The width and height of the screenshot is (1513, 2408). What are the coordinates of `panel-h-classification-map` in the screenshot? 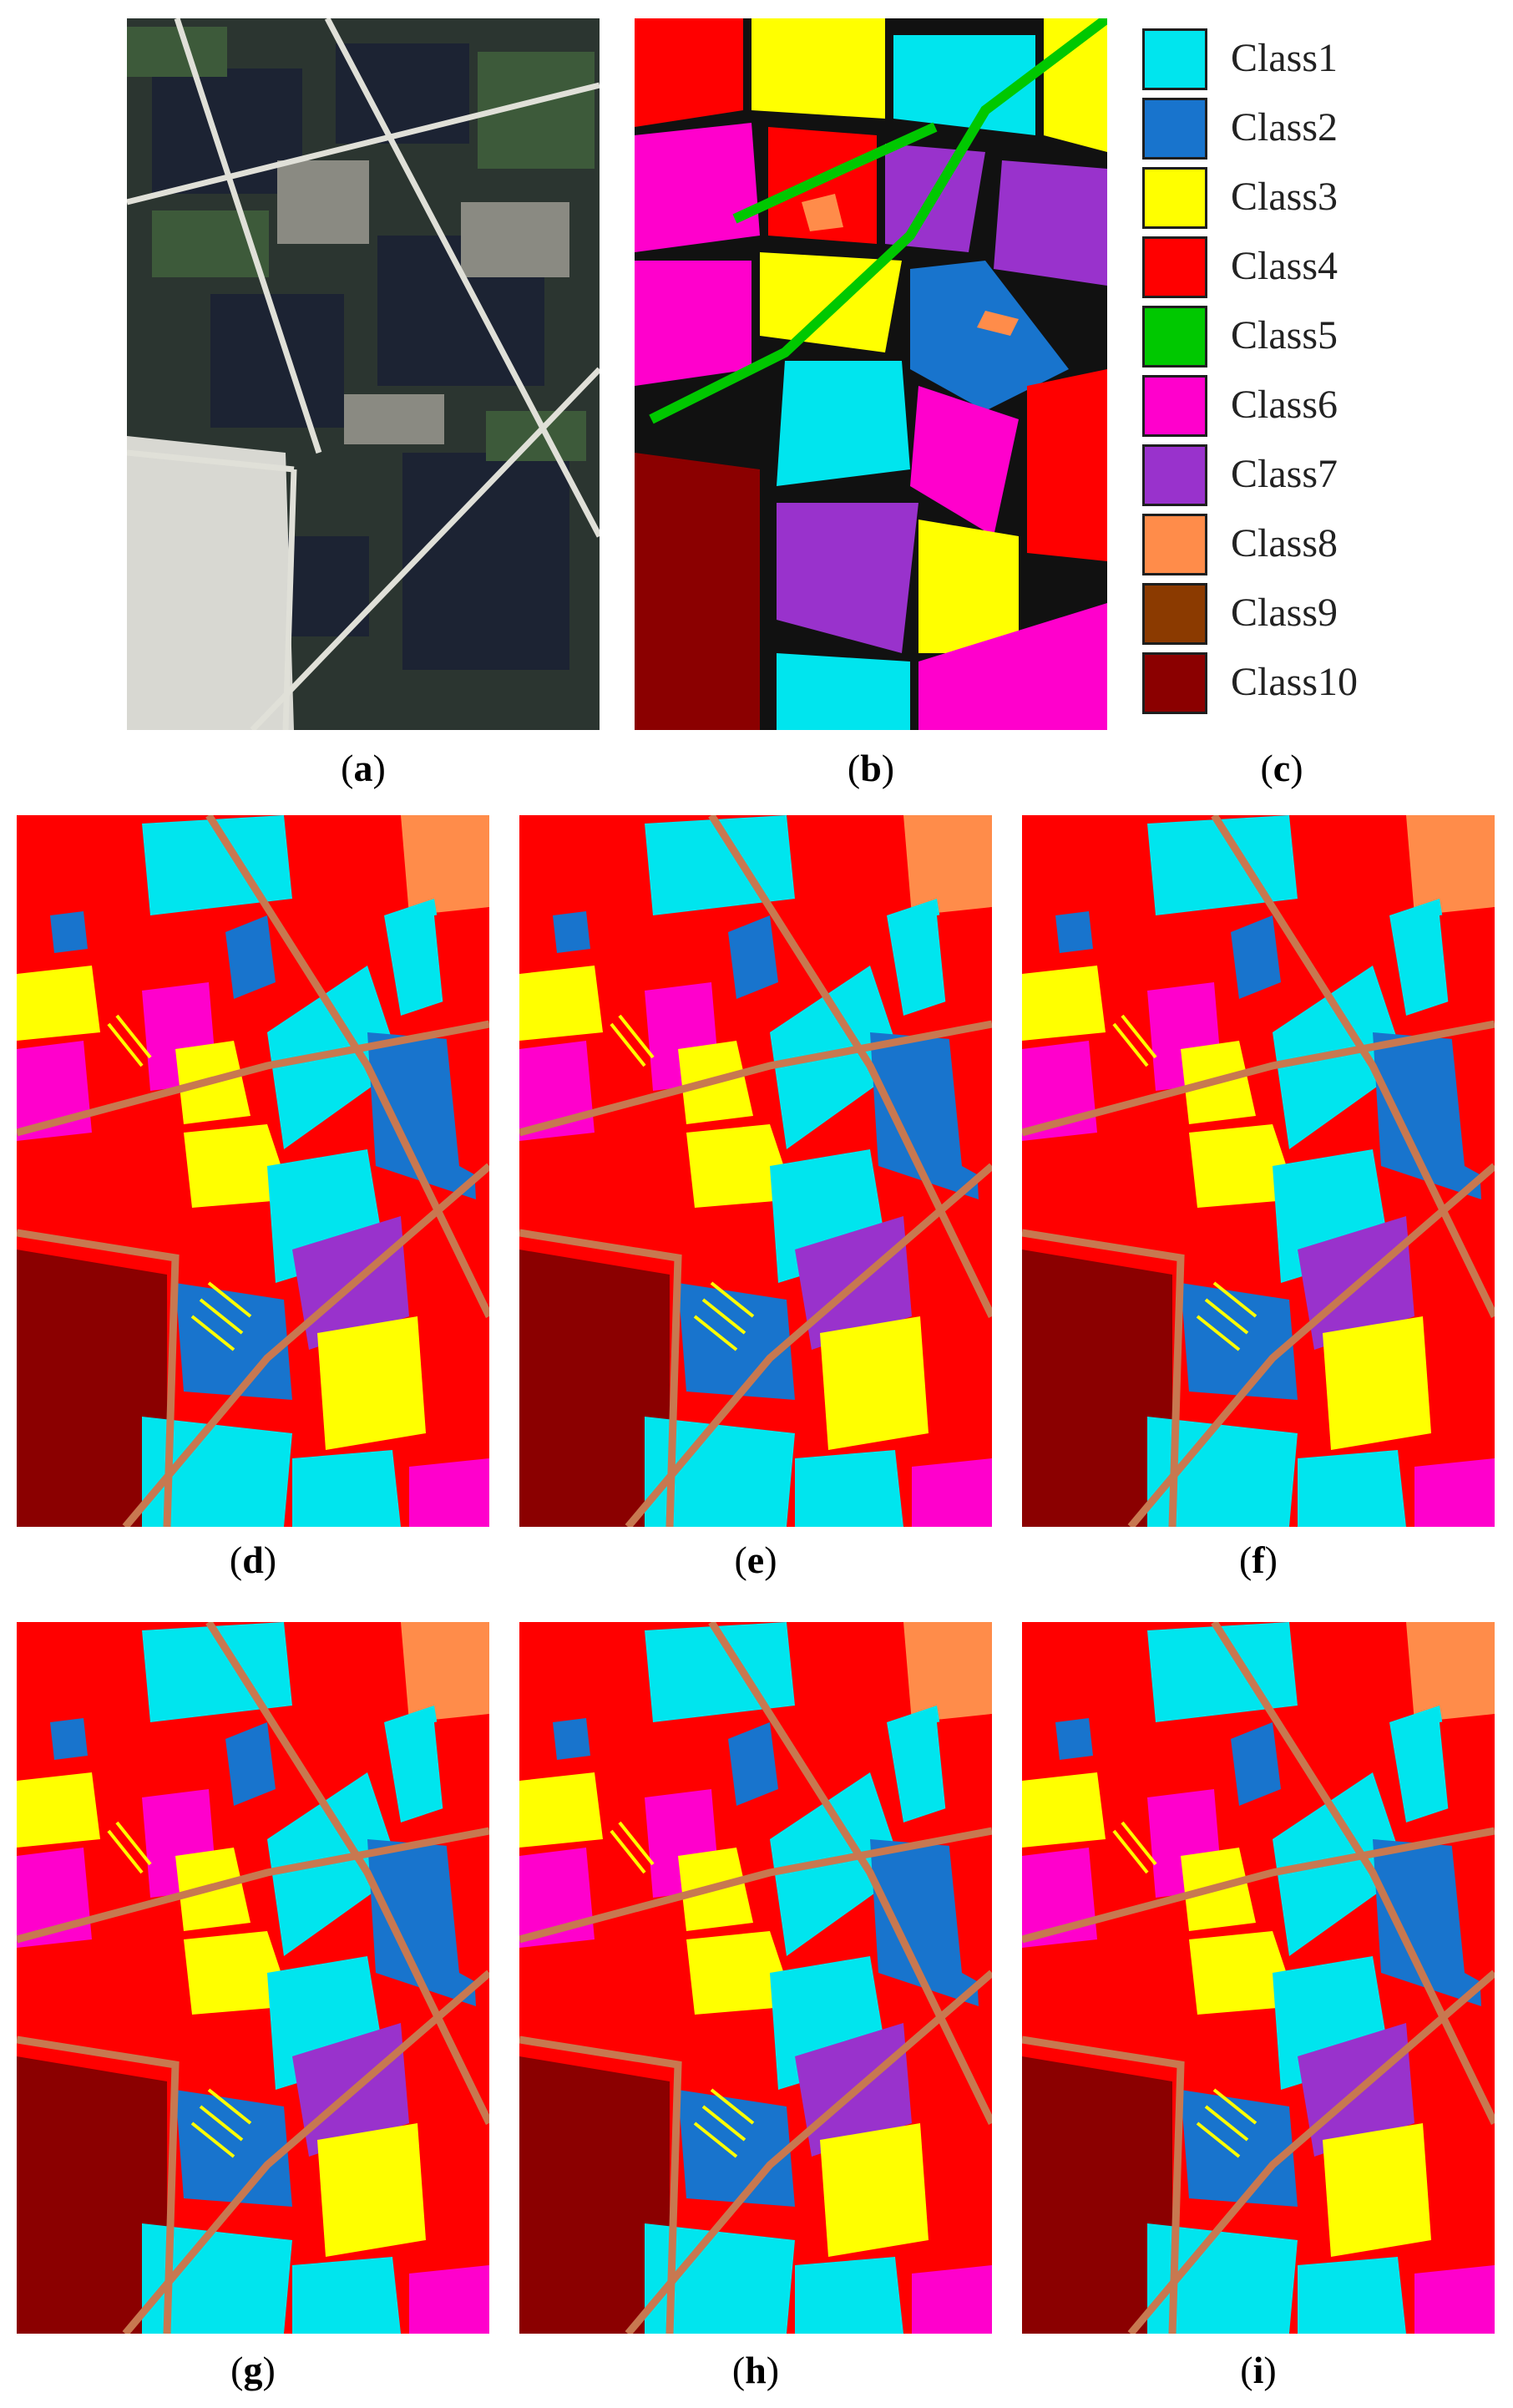 It's located at (755, 1978).